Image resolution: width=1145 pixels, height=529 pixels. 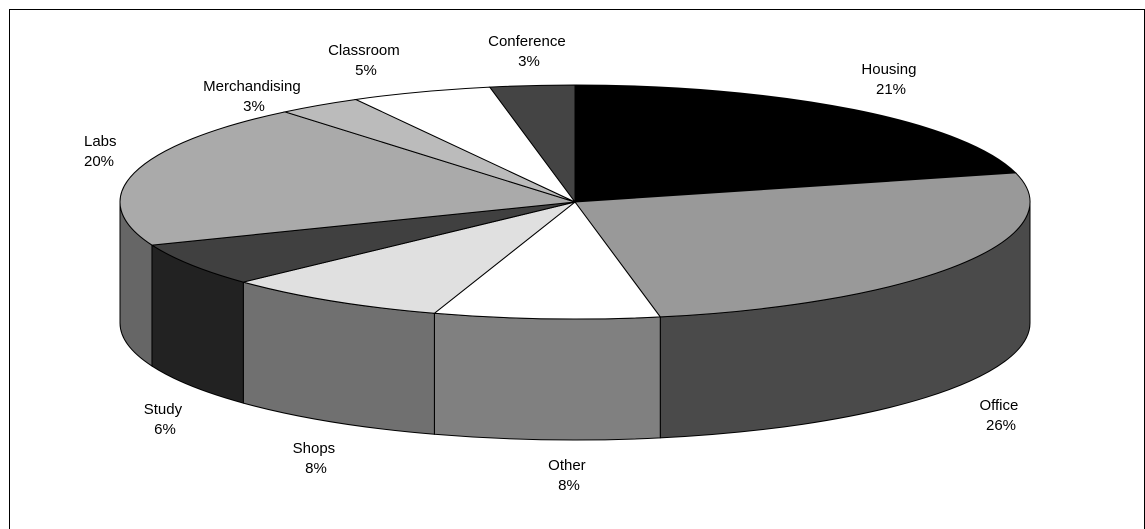 I want to click on label-merchandising: Merchandising 3%, so click(x=254, y=96).